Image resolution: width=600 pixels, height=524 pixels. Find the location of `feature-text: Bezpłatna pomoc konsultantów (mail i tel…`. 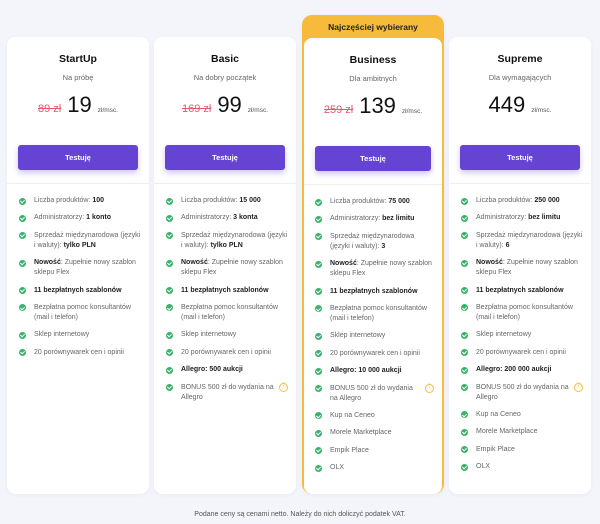

feature-text: Bezpłatna pomoc konsultantów (mail i tel… is located at coordinates (229, 312).